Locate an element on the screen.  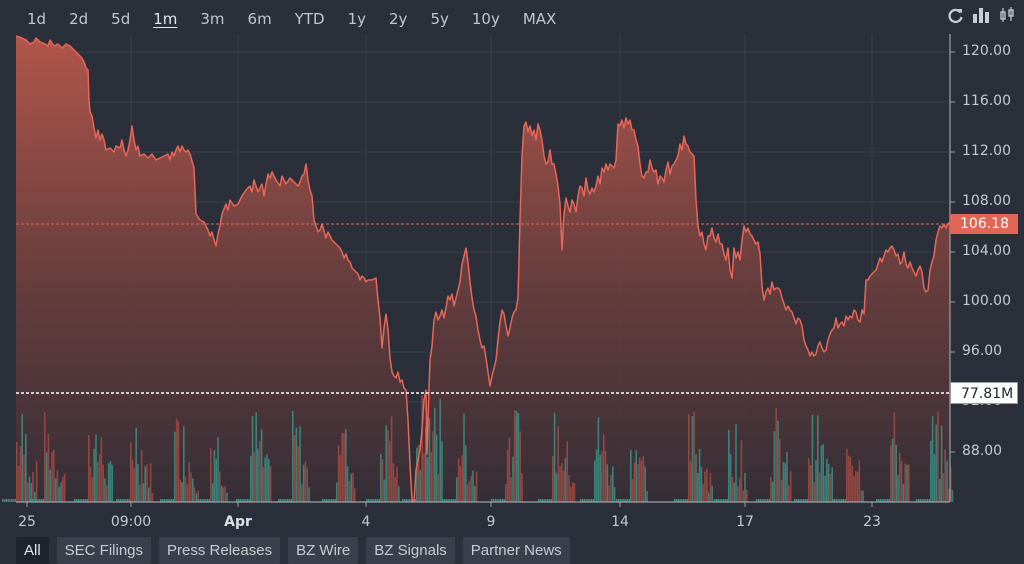
news-filter-partner-news: Partner News is located at coordinates (516, 550).